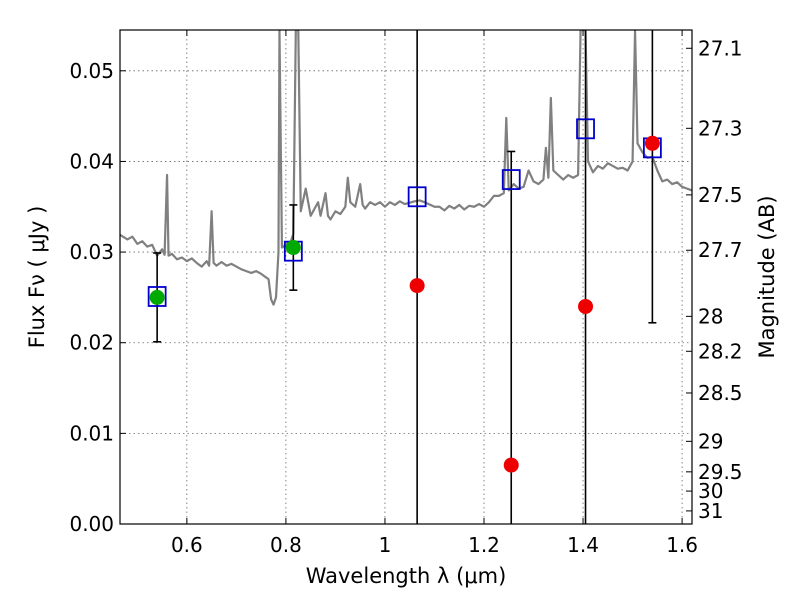  I want to click on magnitude-tick-label: 28, so click(710, 316).